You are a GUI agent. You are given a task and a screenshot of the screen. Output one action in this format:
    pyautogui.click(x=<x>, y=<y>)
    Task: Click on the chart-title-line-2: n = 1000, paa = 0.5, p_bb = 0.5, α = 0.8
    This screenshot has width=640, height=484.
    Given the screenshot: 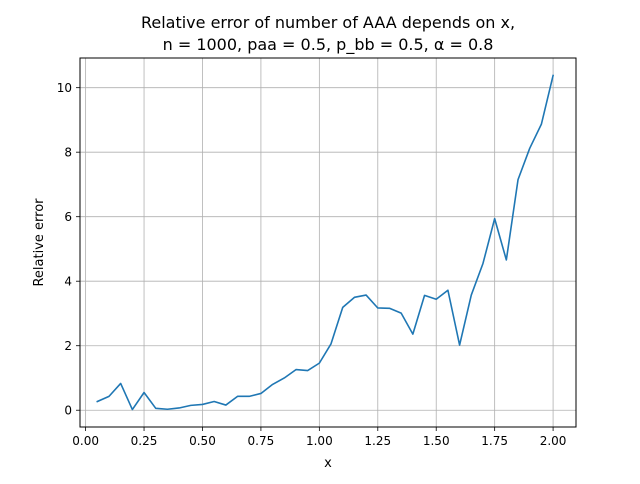 What is the action you would take?
    pyautogui.click(x=328, y=45)
    